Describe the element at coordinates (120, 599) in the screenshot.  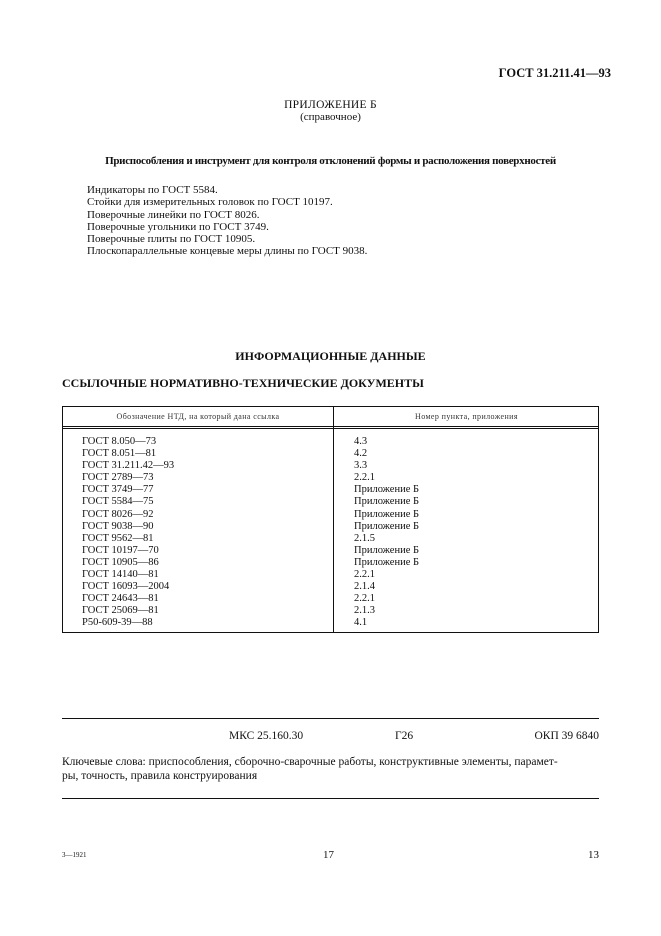
I see `designation-cell: ГОСТ 24643—81` at that location.